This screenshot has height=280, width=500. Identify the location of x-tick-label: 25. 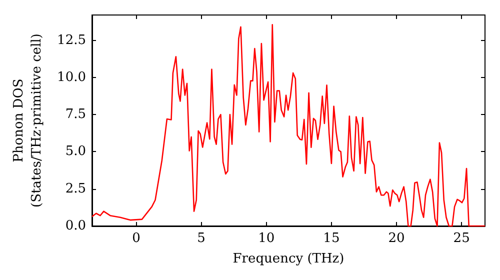
(461, 238).